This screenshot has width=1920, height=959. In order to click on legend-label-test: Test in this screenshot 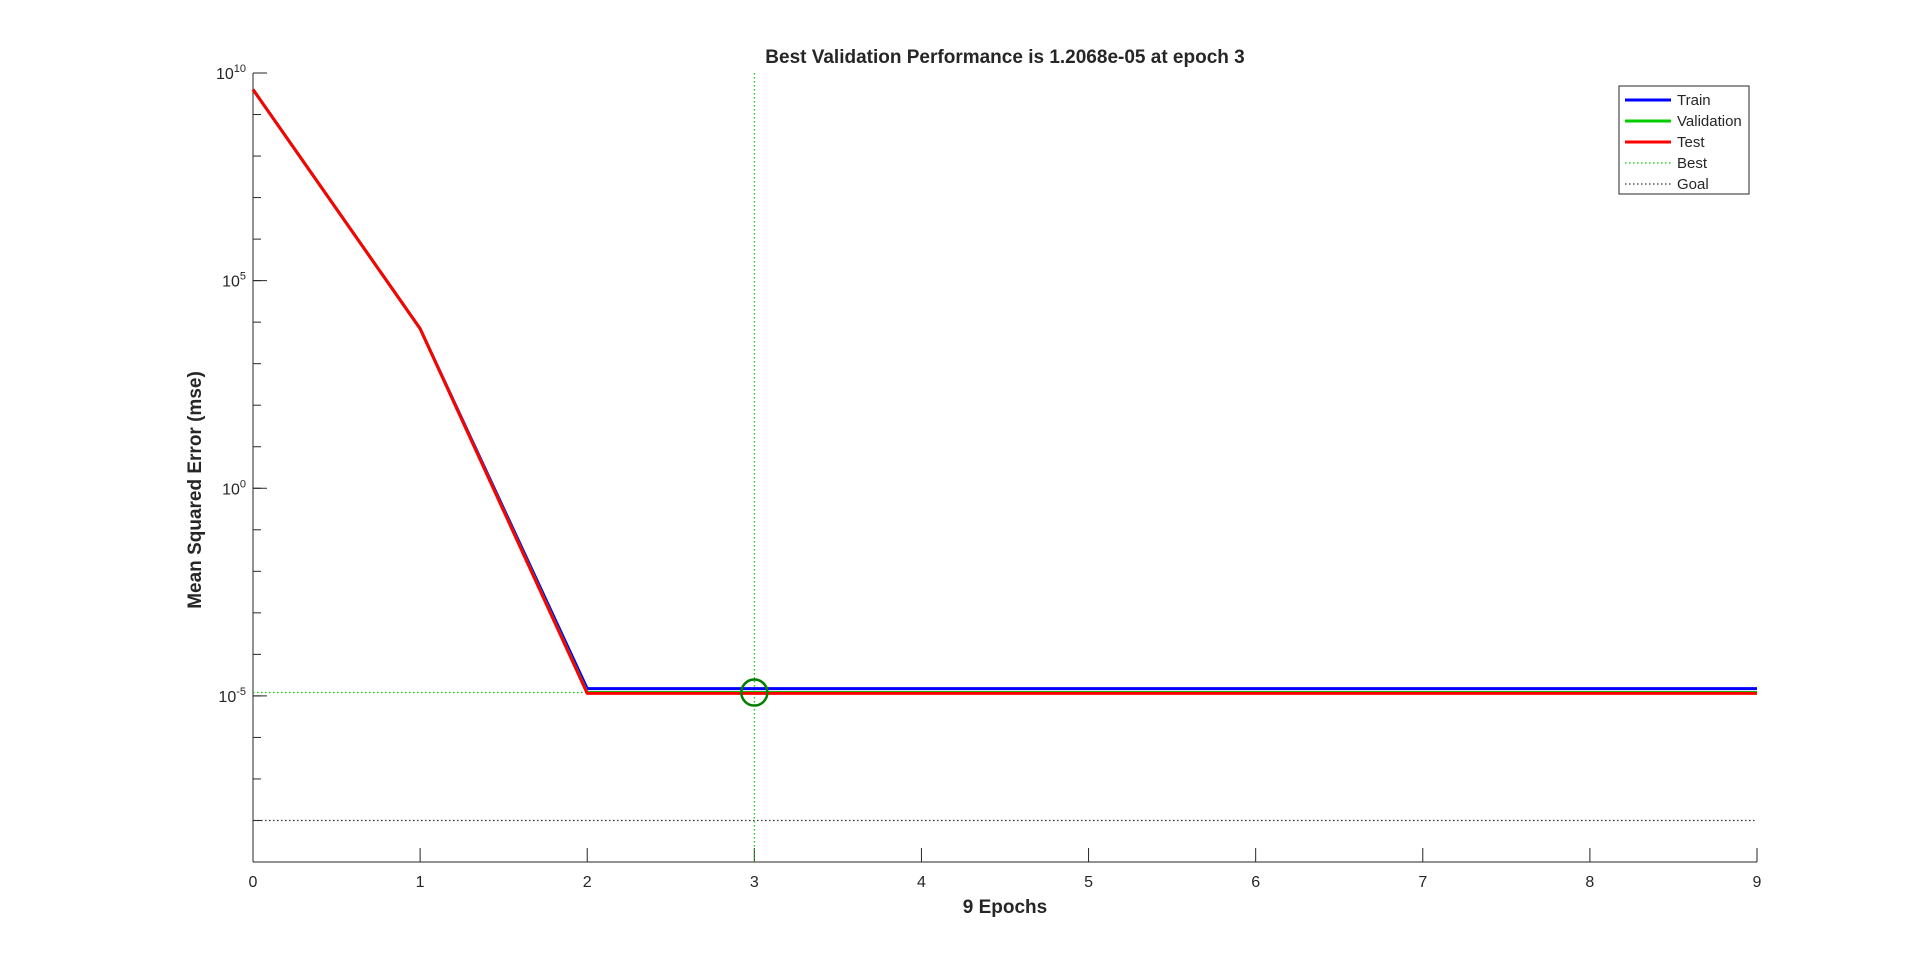, I will do `click(1691, 142)`.